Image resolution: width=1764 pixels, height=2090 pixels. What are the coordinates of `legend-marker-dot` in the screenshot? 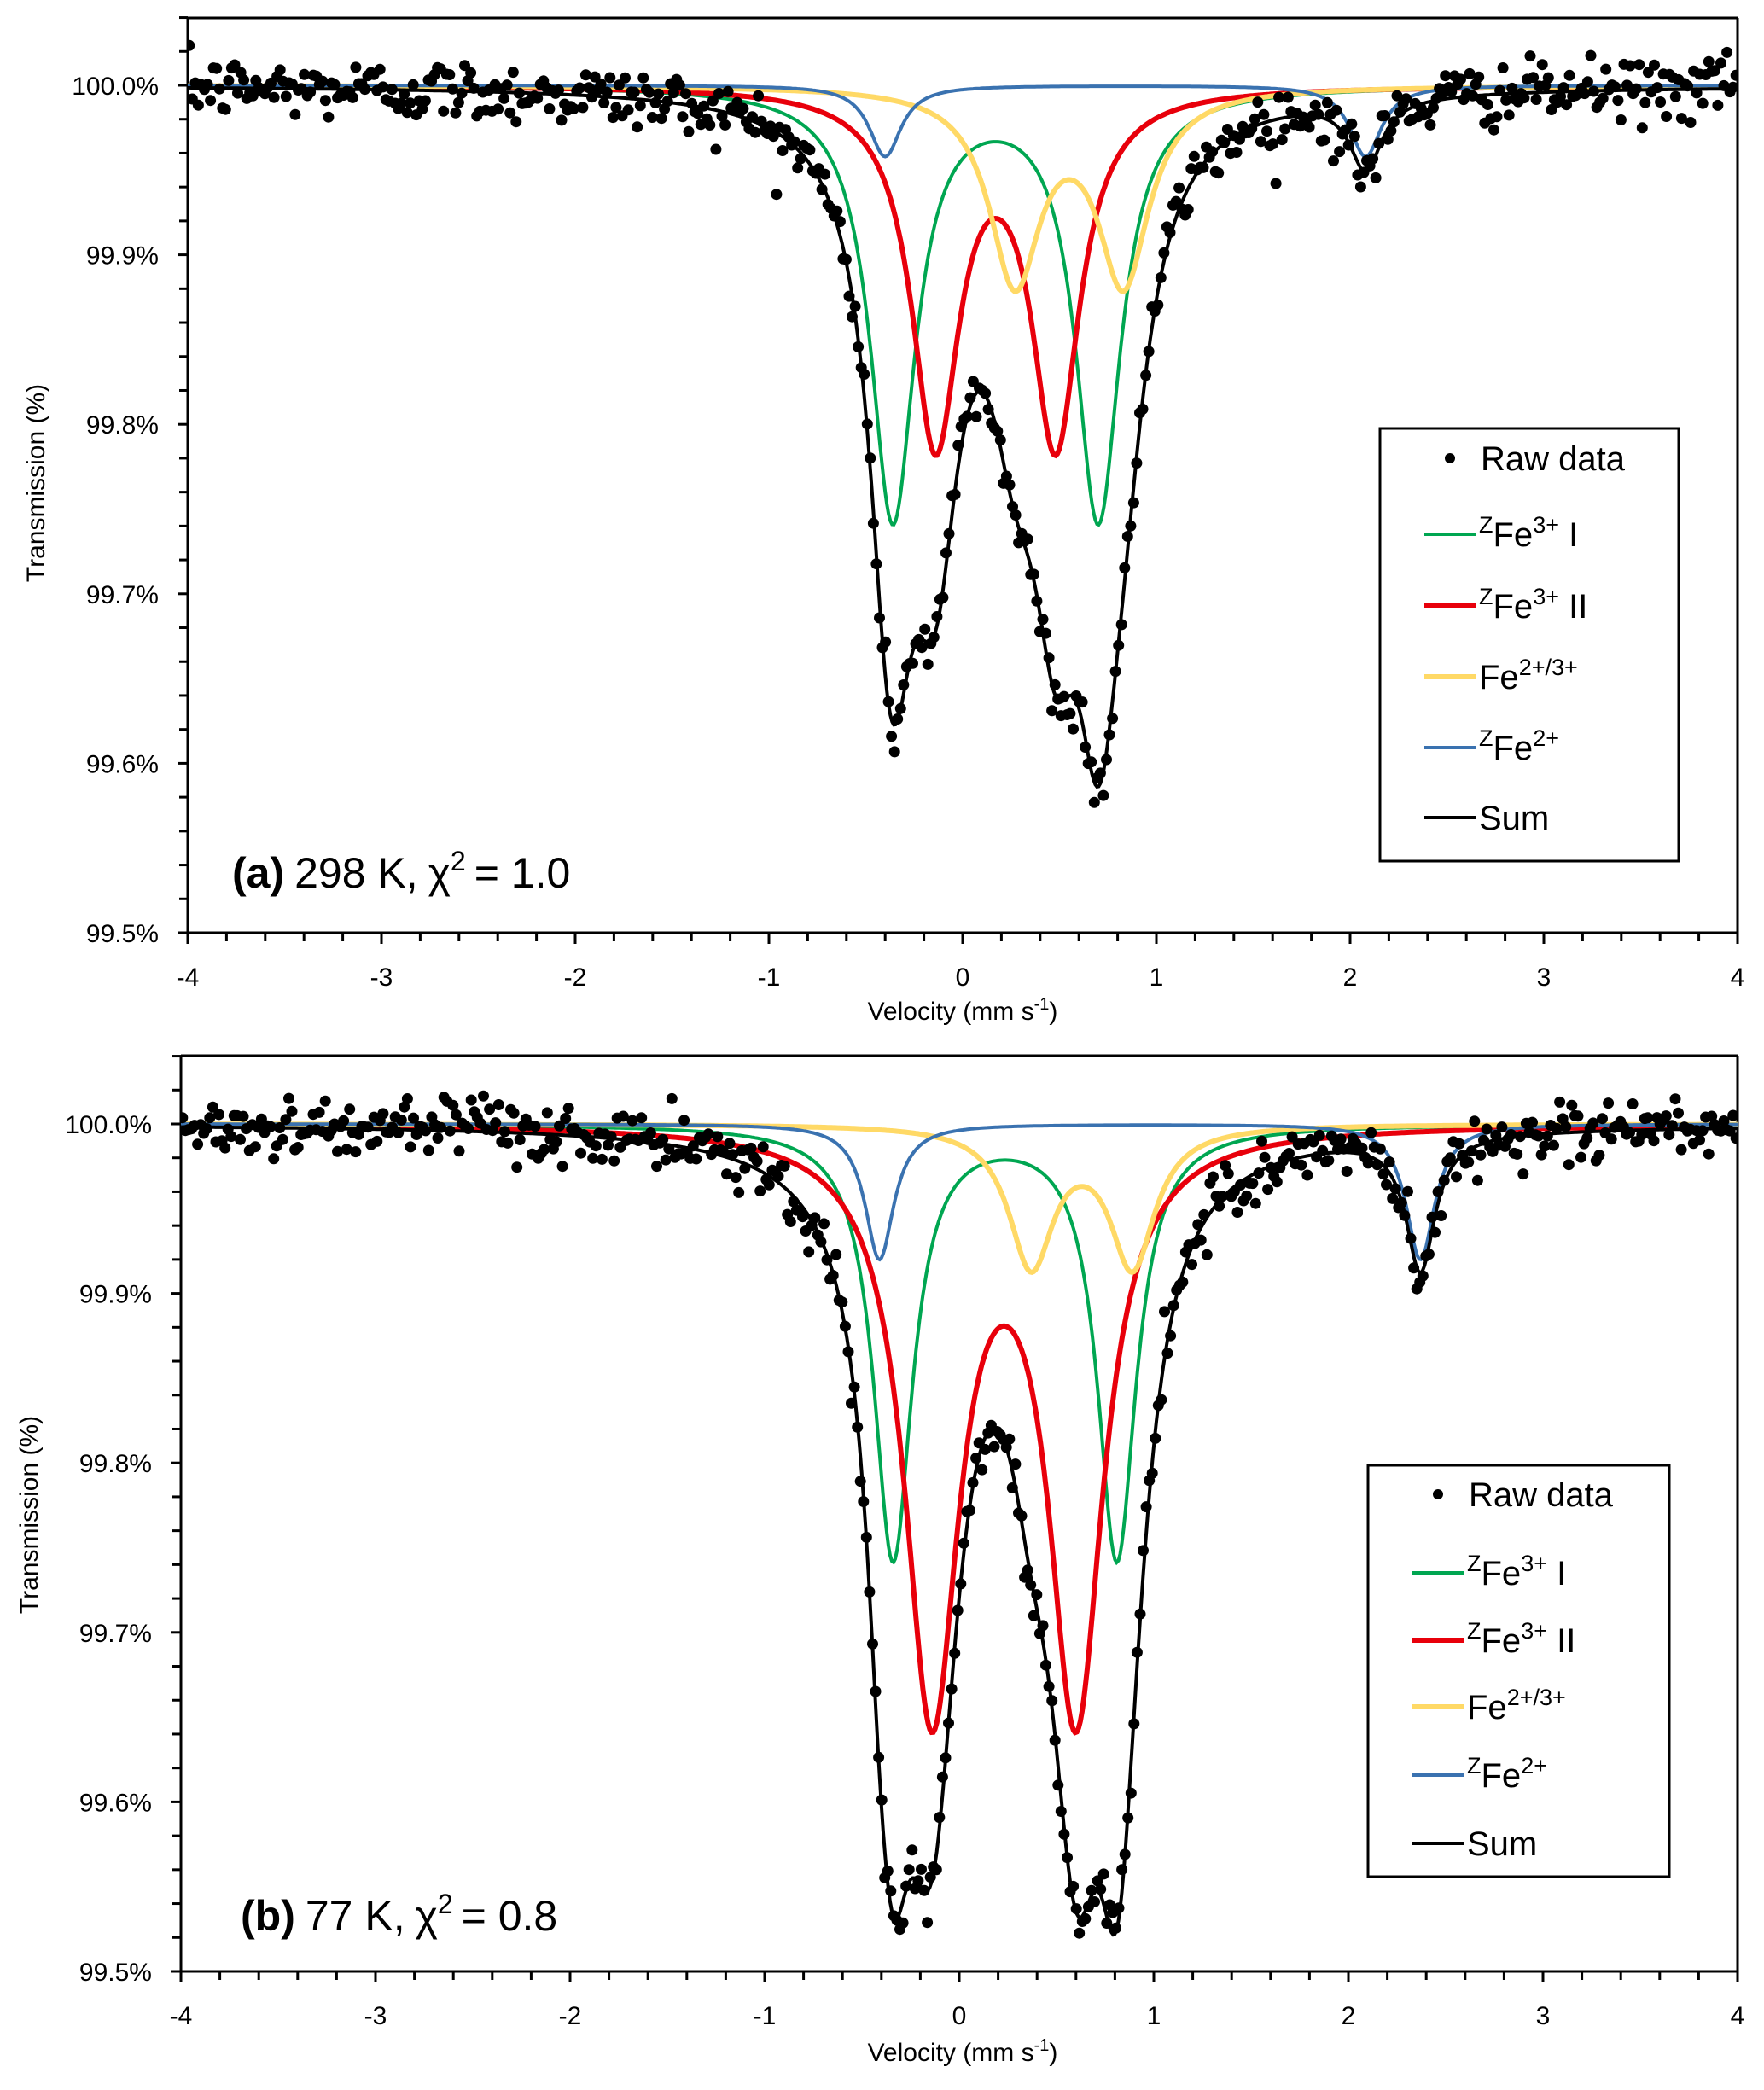 It's located at (1438, 1494).